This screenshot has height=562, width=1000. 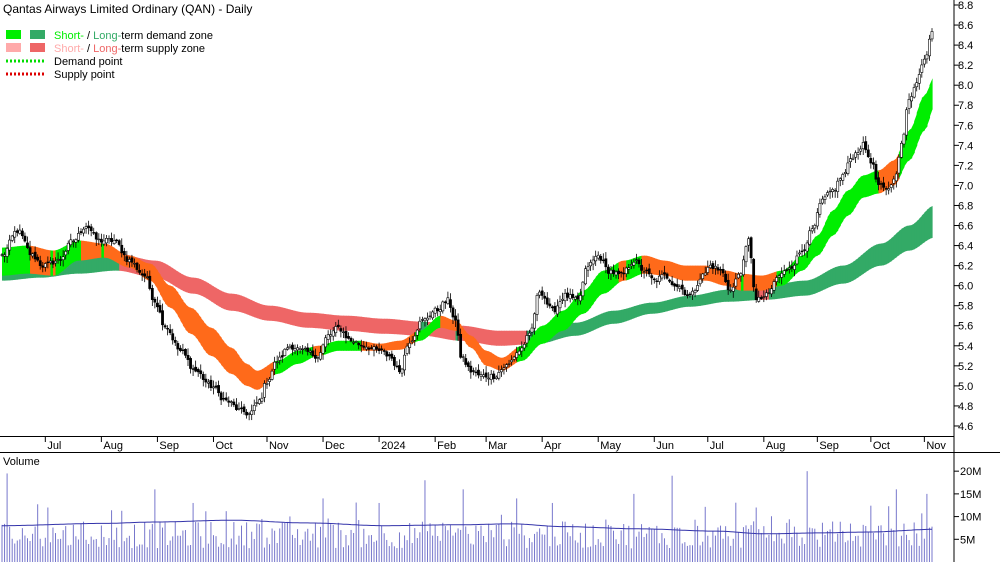 What do you see at coordinates (665, 446) in the screenshot?
I see `x-tick-label: Jun` at bounding box center [665, 446].